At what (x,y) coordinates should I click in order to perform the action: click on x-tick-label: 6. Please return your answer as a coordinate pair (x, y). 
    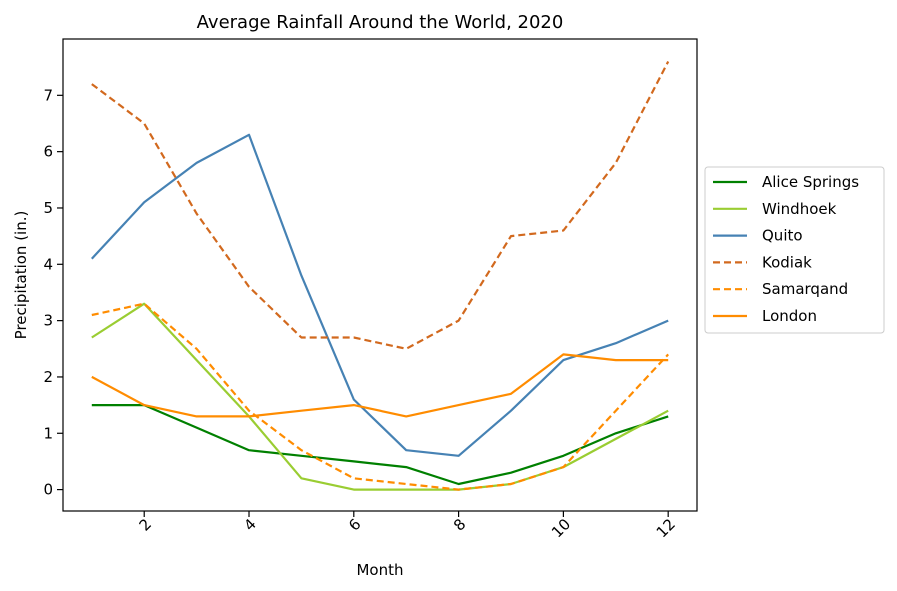
    Looking at the image, I should click on (354, 524).